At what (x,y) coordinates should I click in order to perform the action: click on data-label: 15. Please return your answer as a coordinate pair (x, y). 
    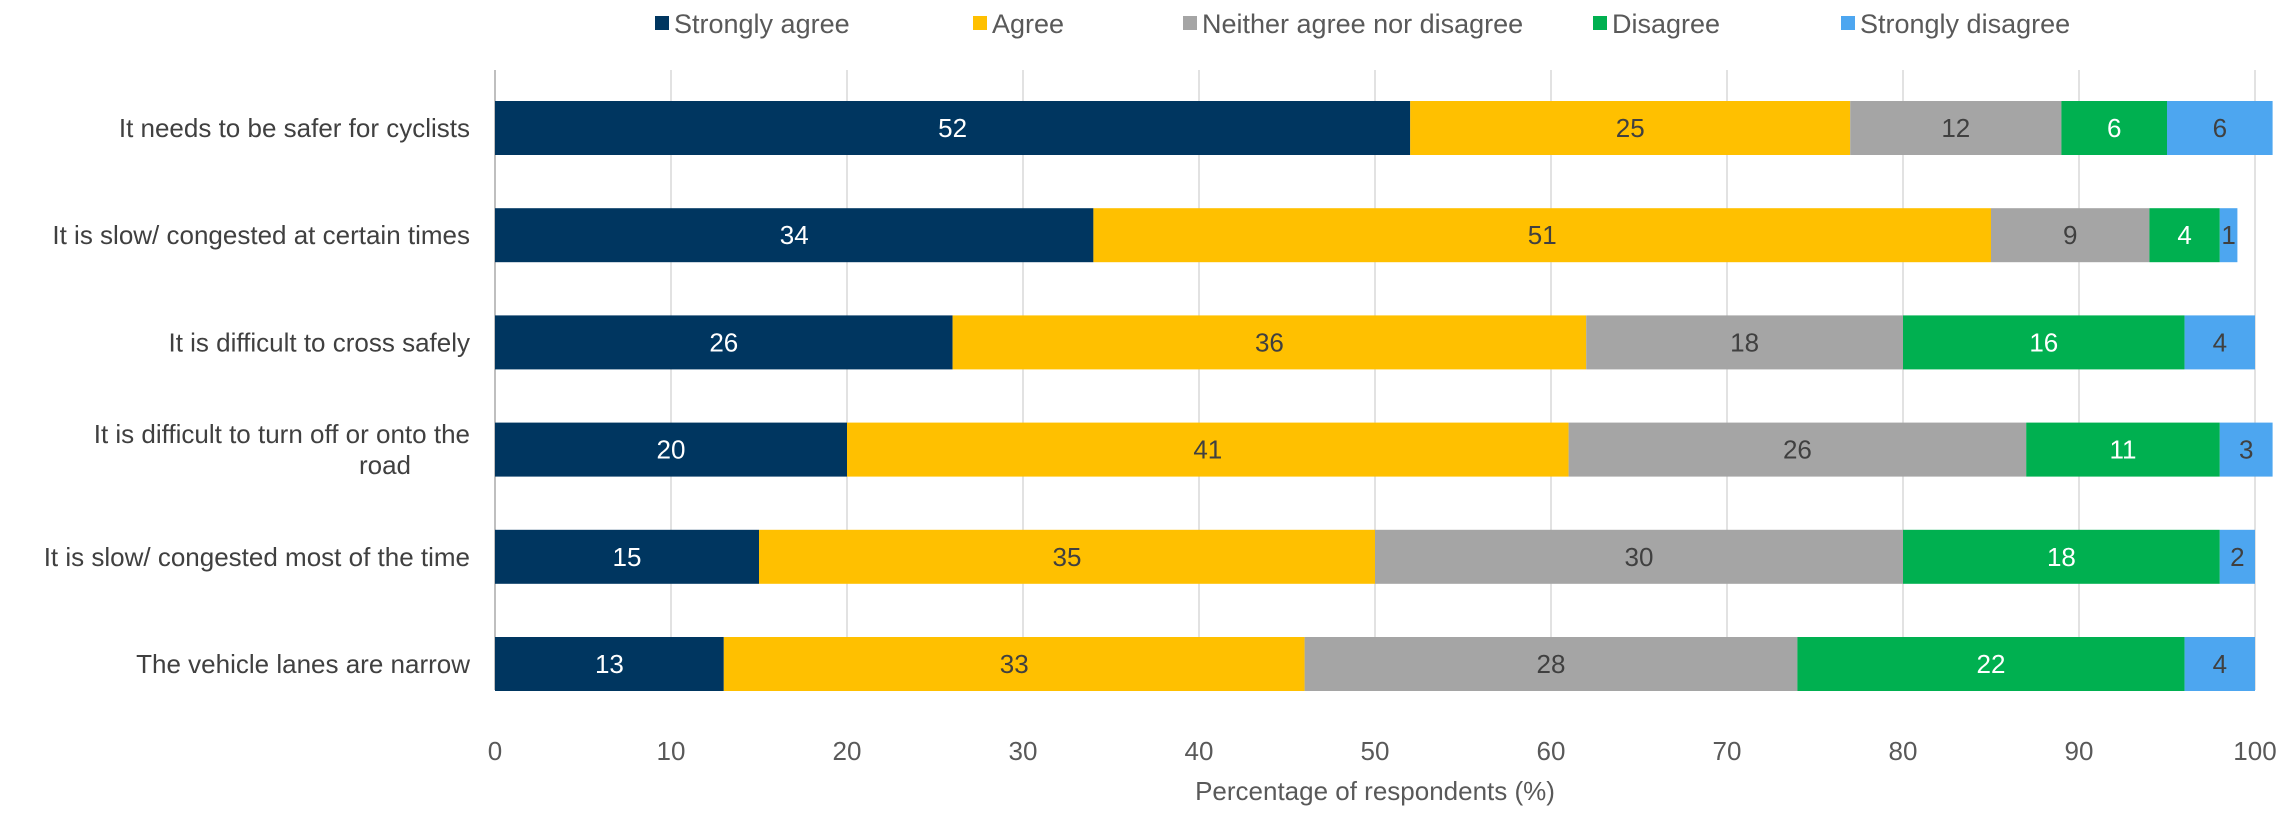
    Looking at the image, I should click on (627, 557).